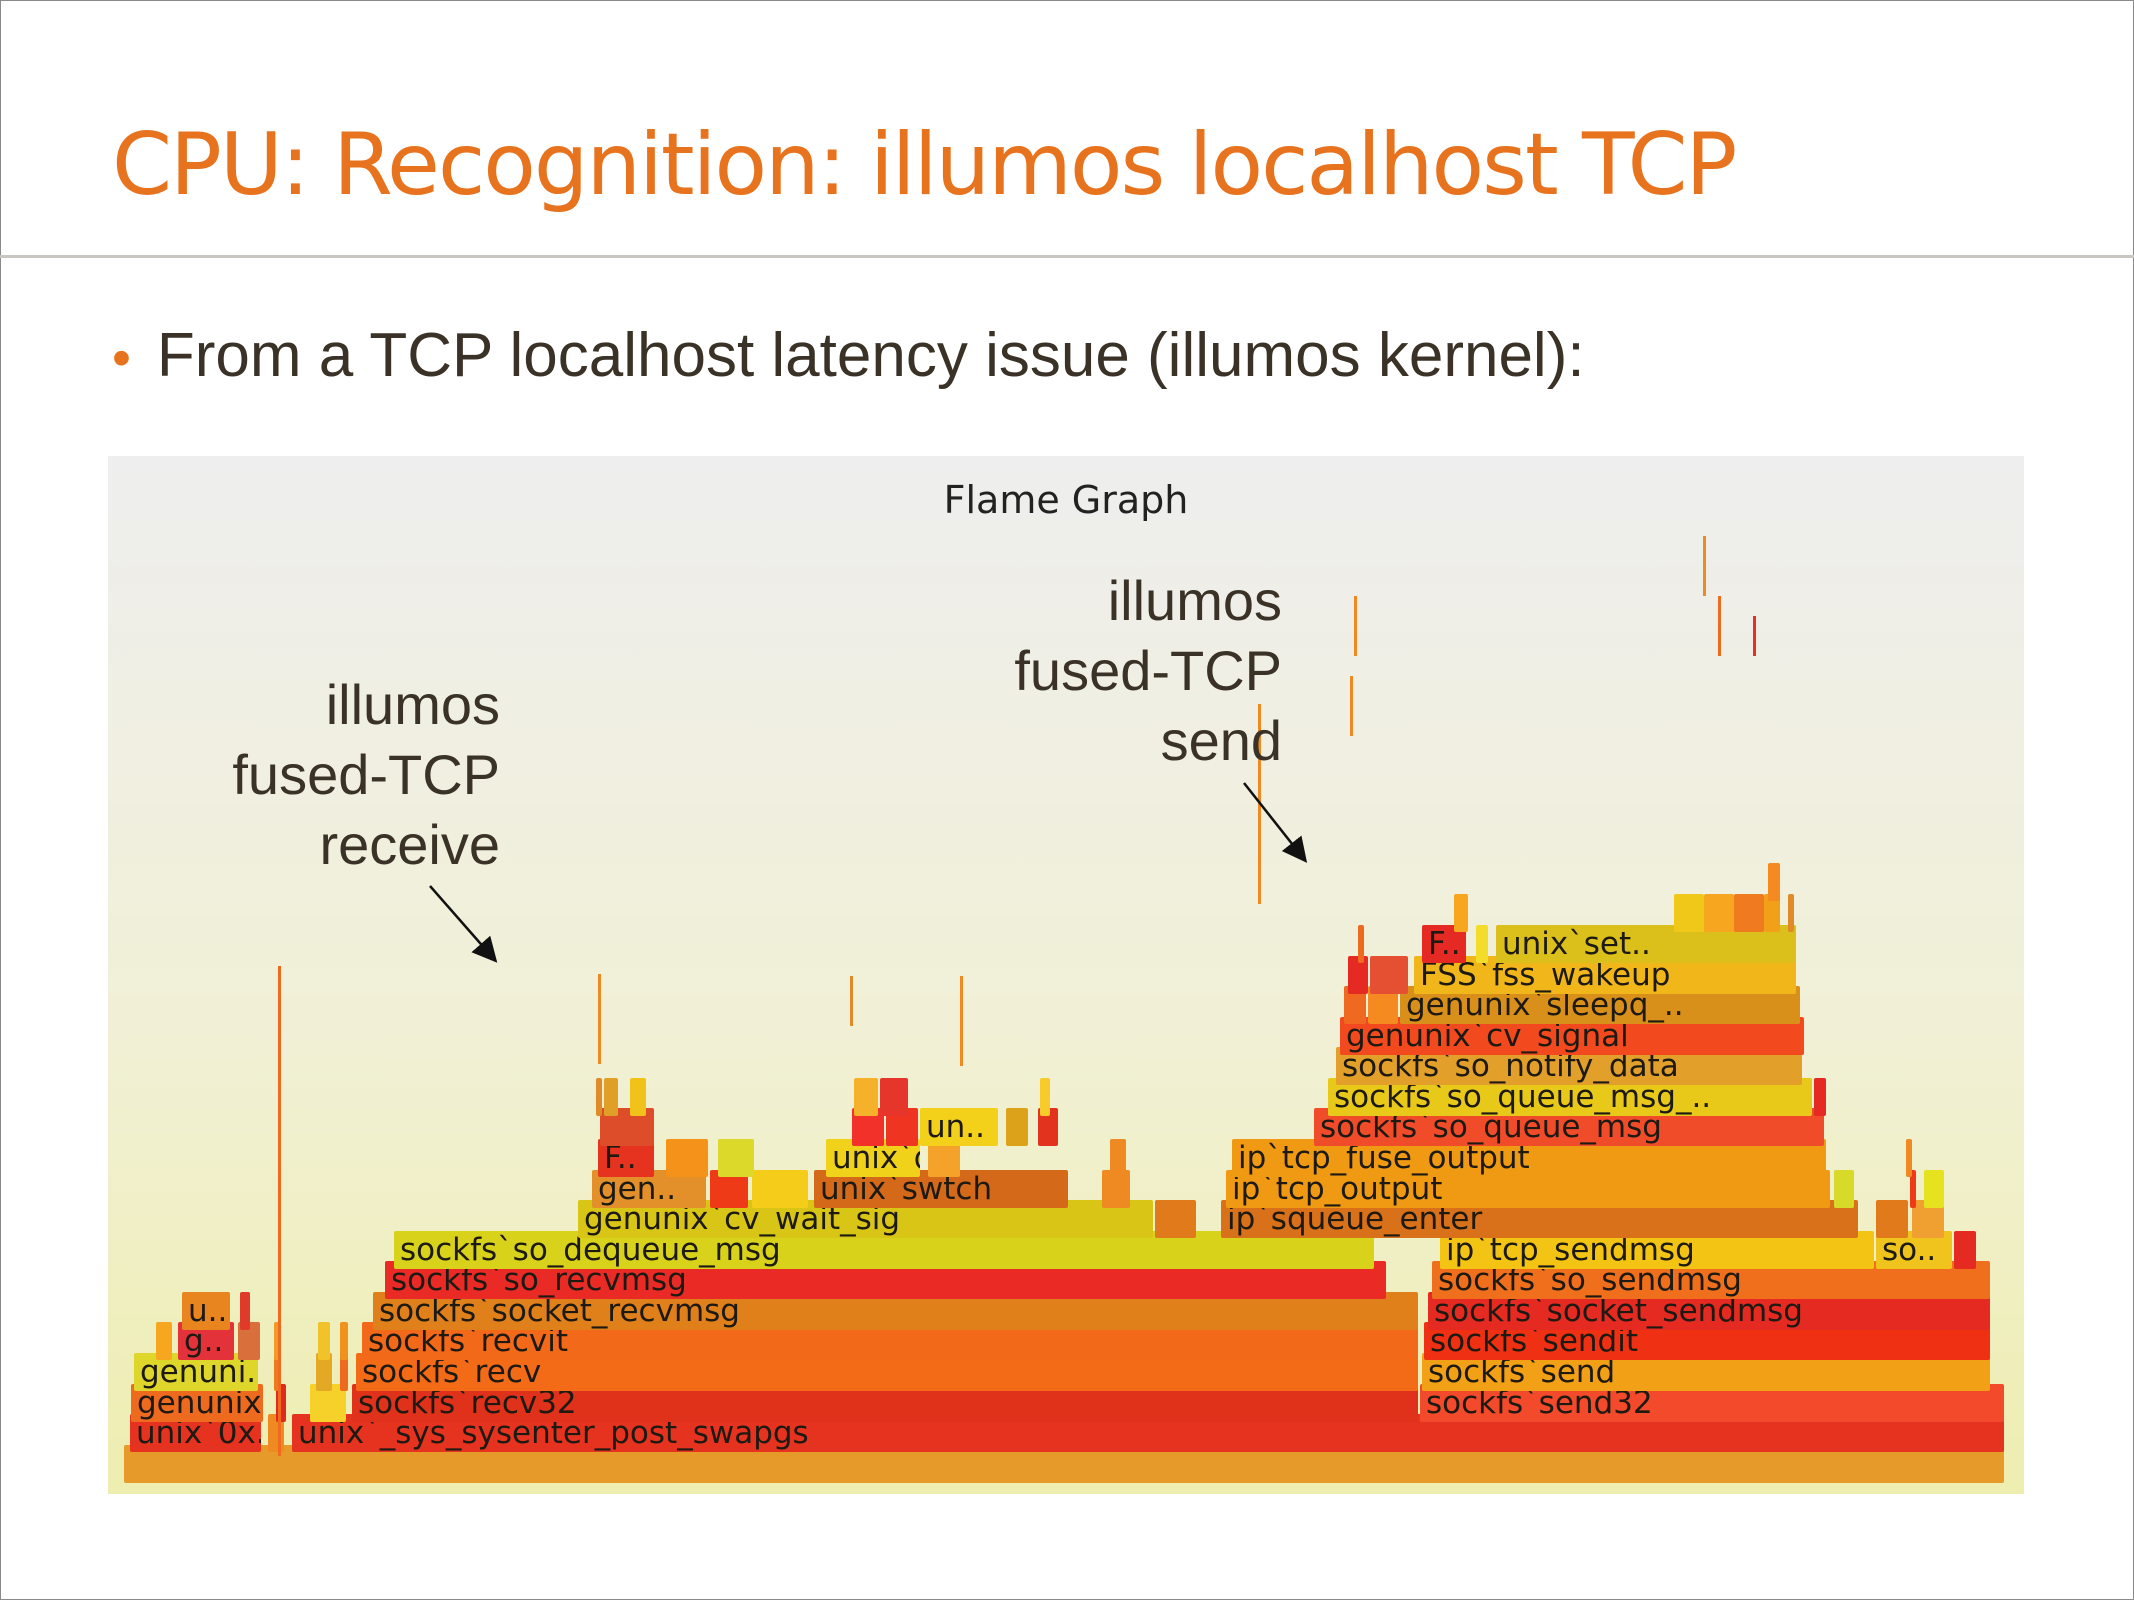  I want to click on flame-frame: sockfs`socket_sendmsg, so click(1709, 1311).